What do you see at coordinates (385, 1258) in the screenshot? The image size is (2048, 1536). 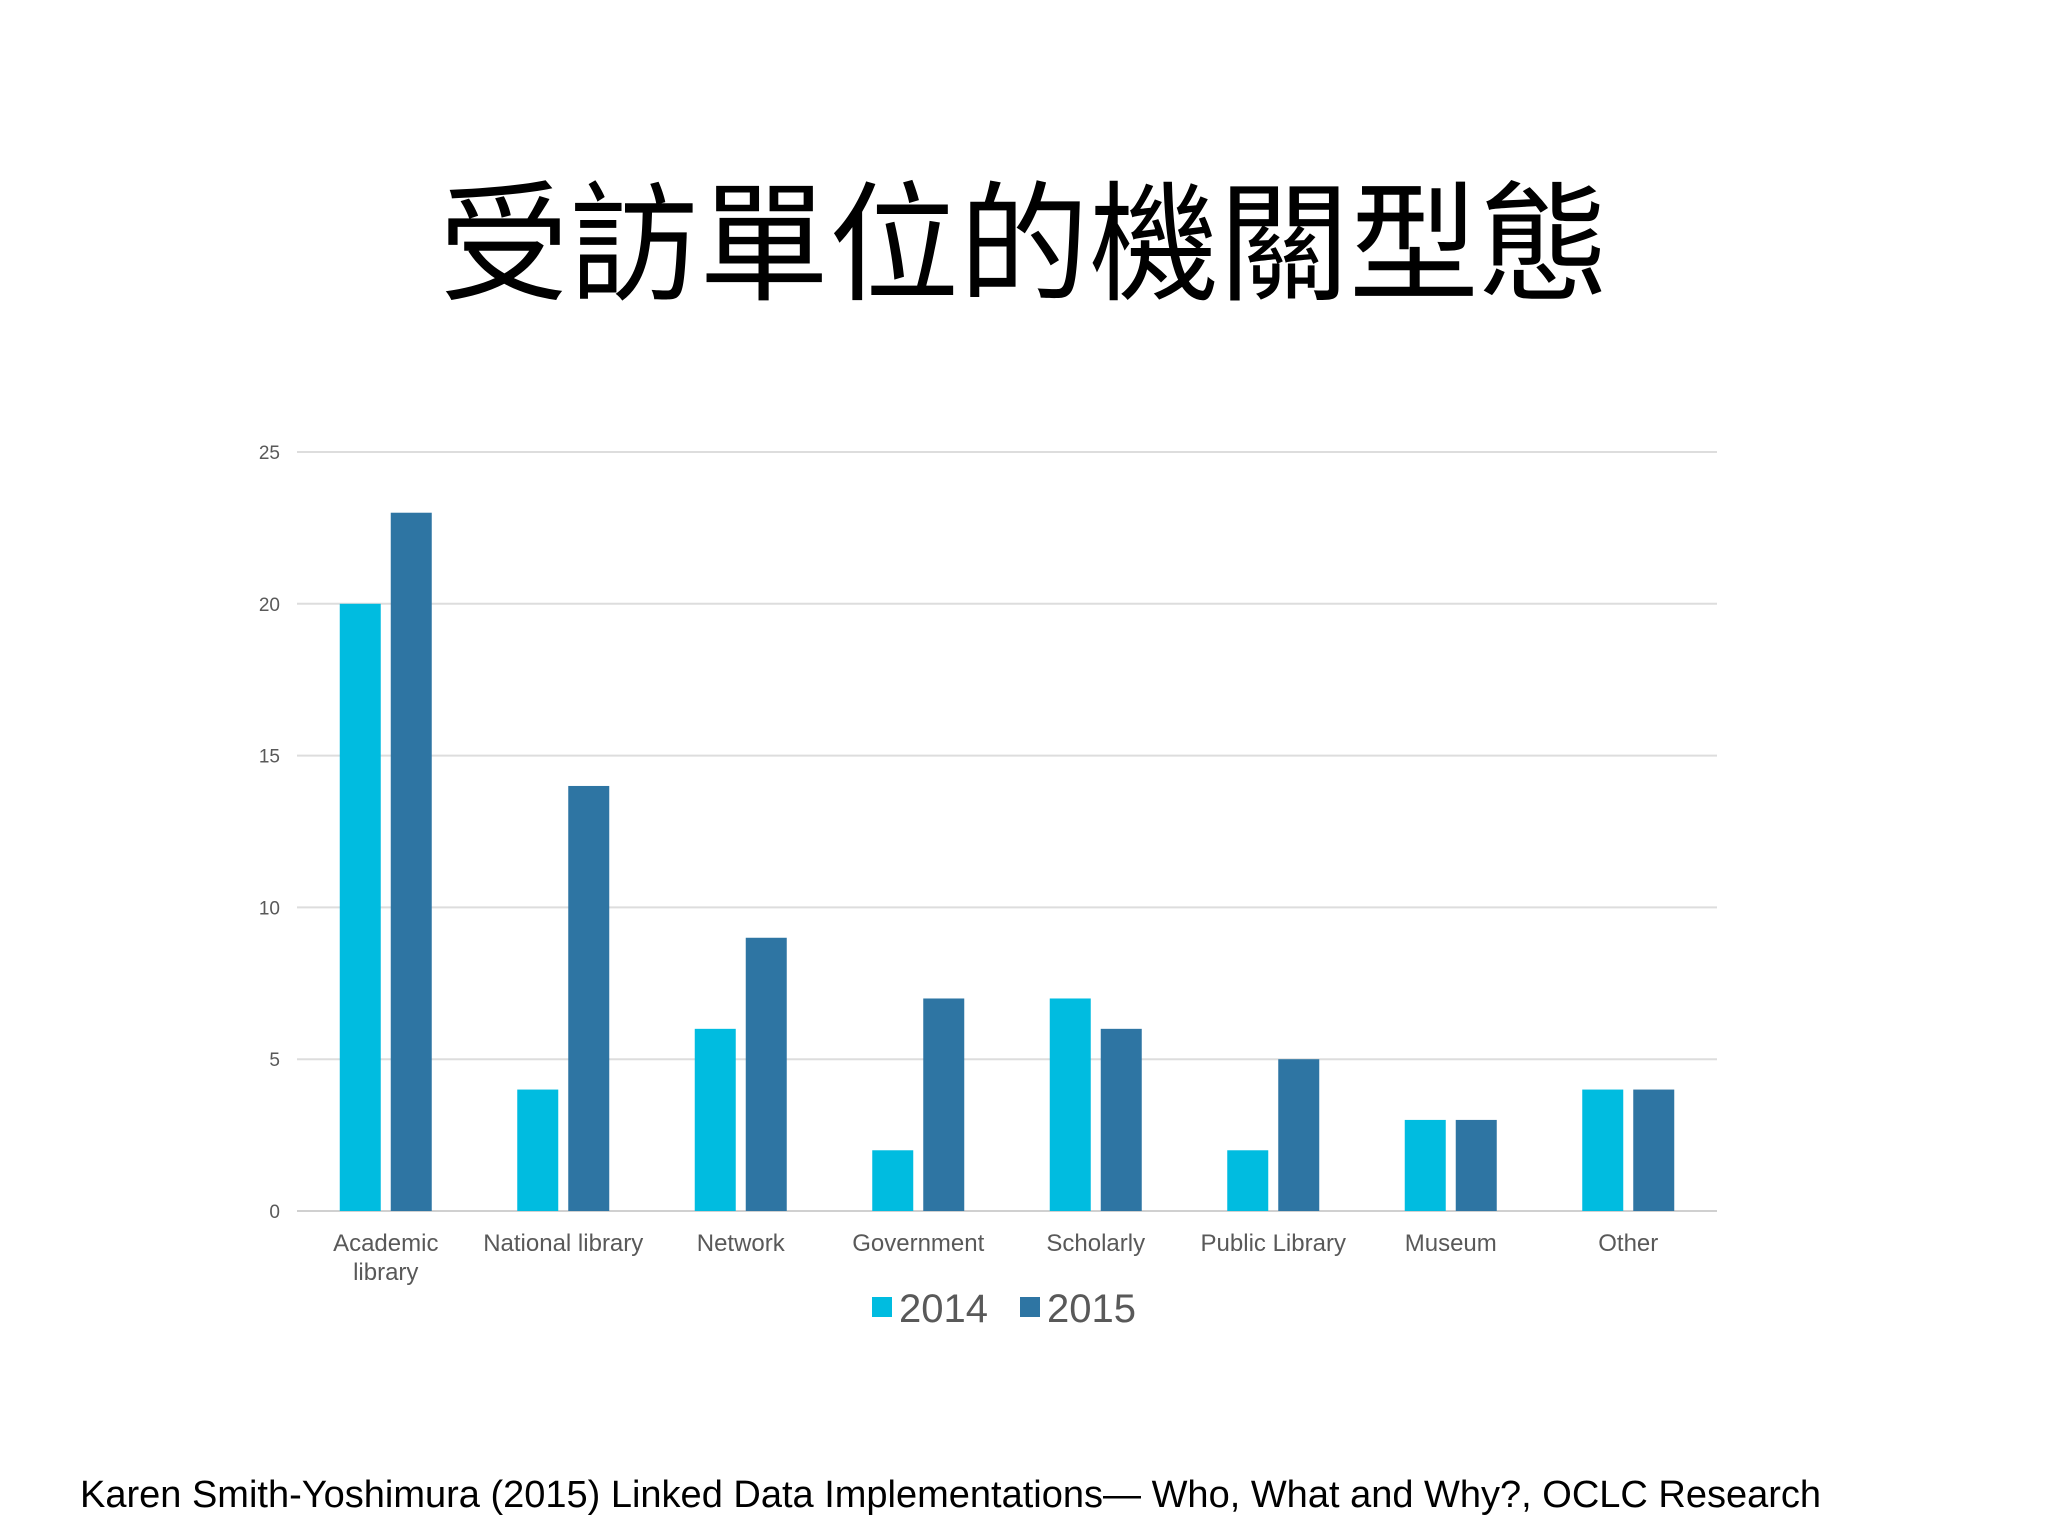 I see `x-tick-label: Academic library` at bounding box center [385, 1258].